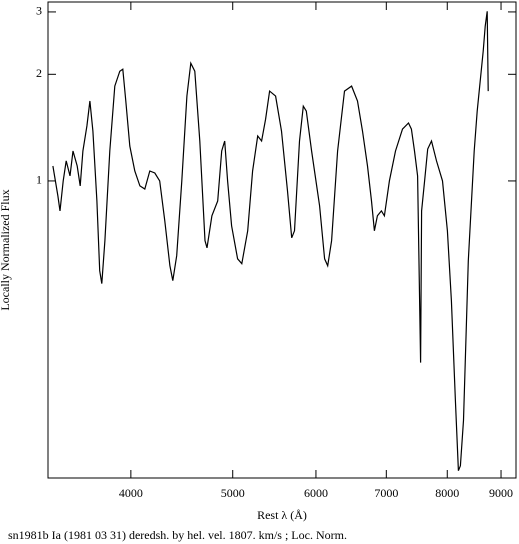 The height and width of the screenshot is (544, 519). What do you see at coordinates (501, 493) in the screenshot?
I see `x-tick-label: 9000` at bounding box center [501, 493].